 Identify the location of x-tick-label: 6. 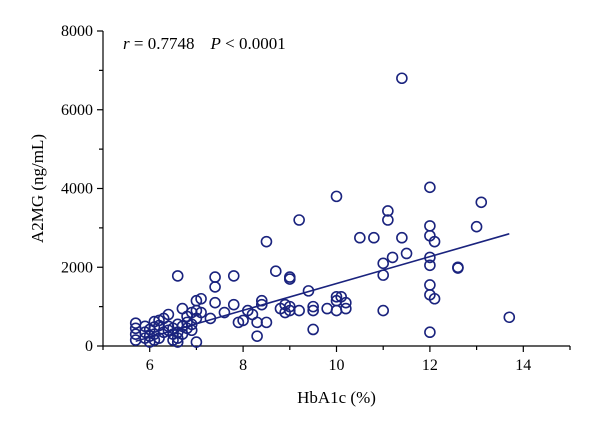
(150, 365).